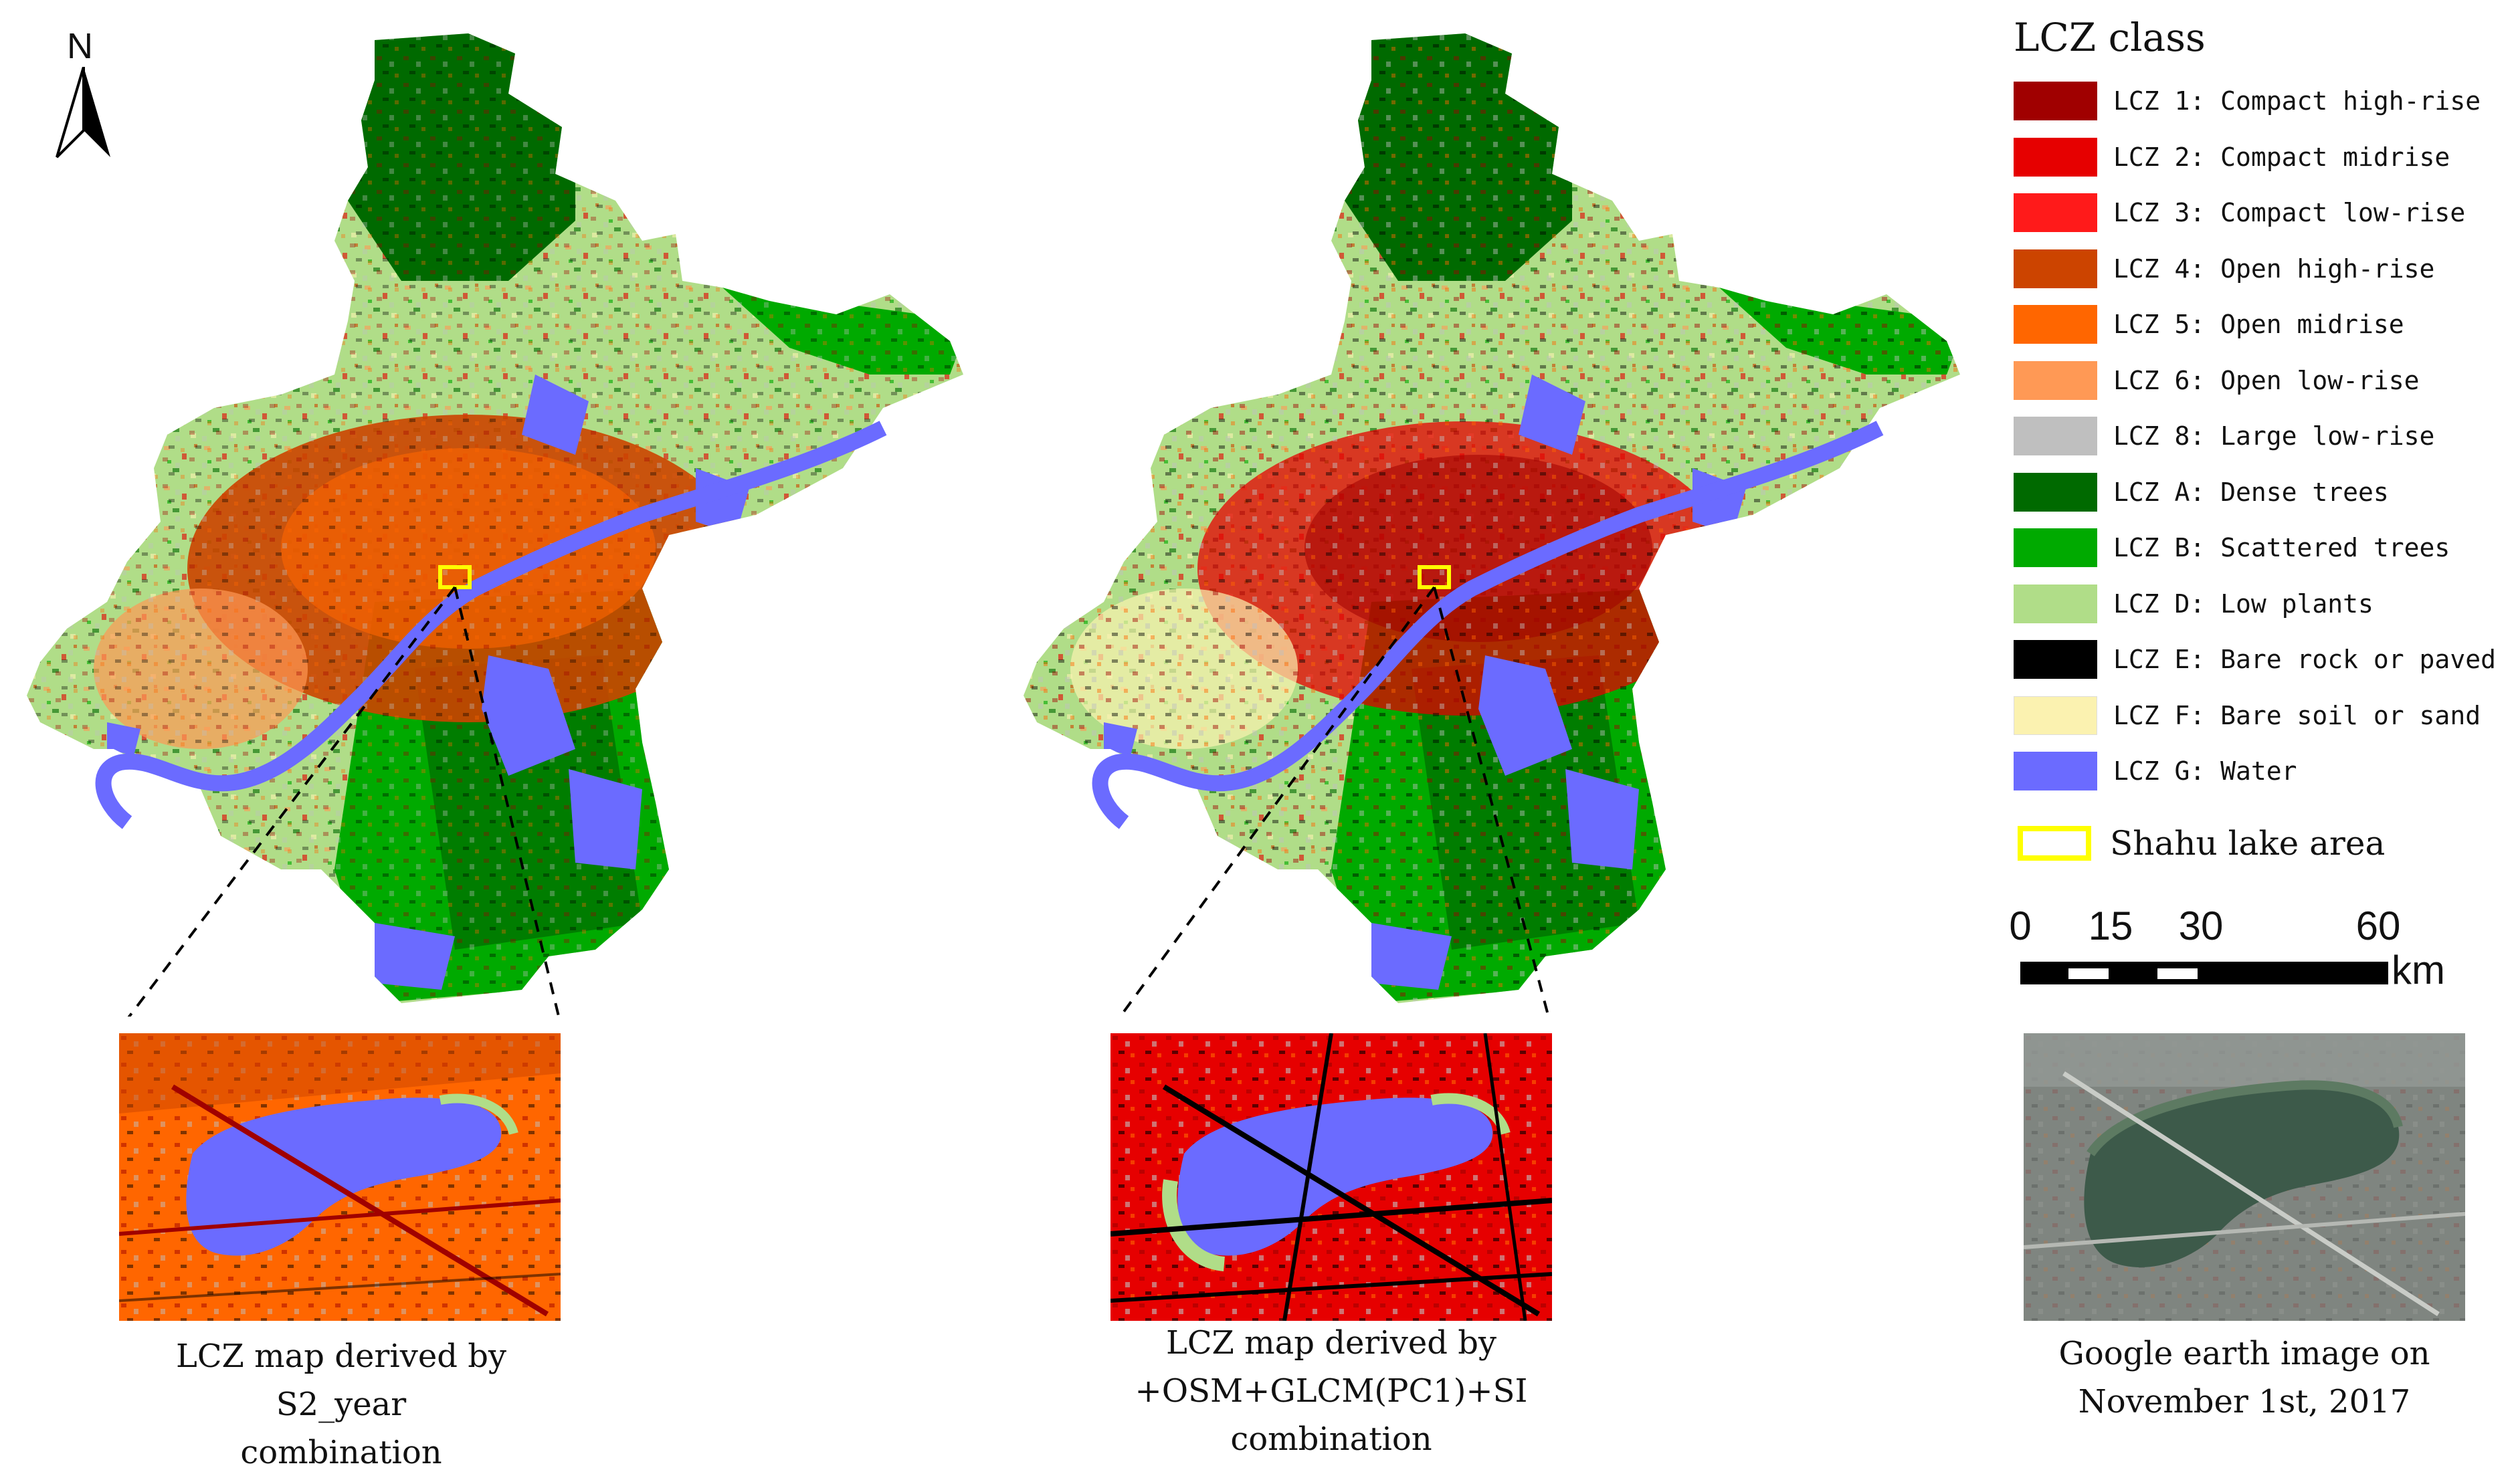  Describe the element at coordinates (2244, 1353) in the screenshot. I see `caption-right-line-1: Google earth image on` at that location.